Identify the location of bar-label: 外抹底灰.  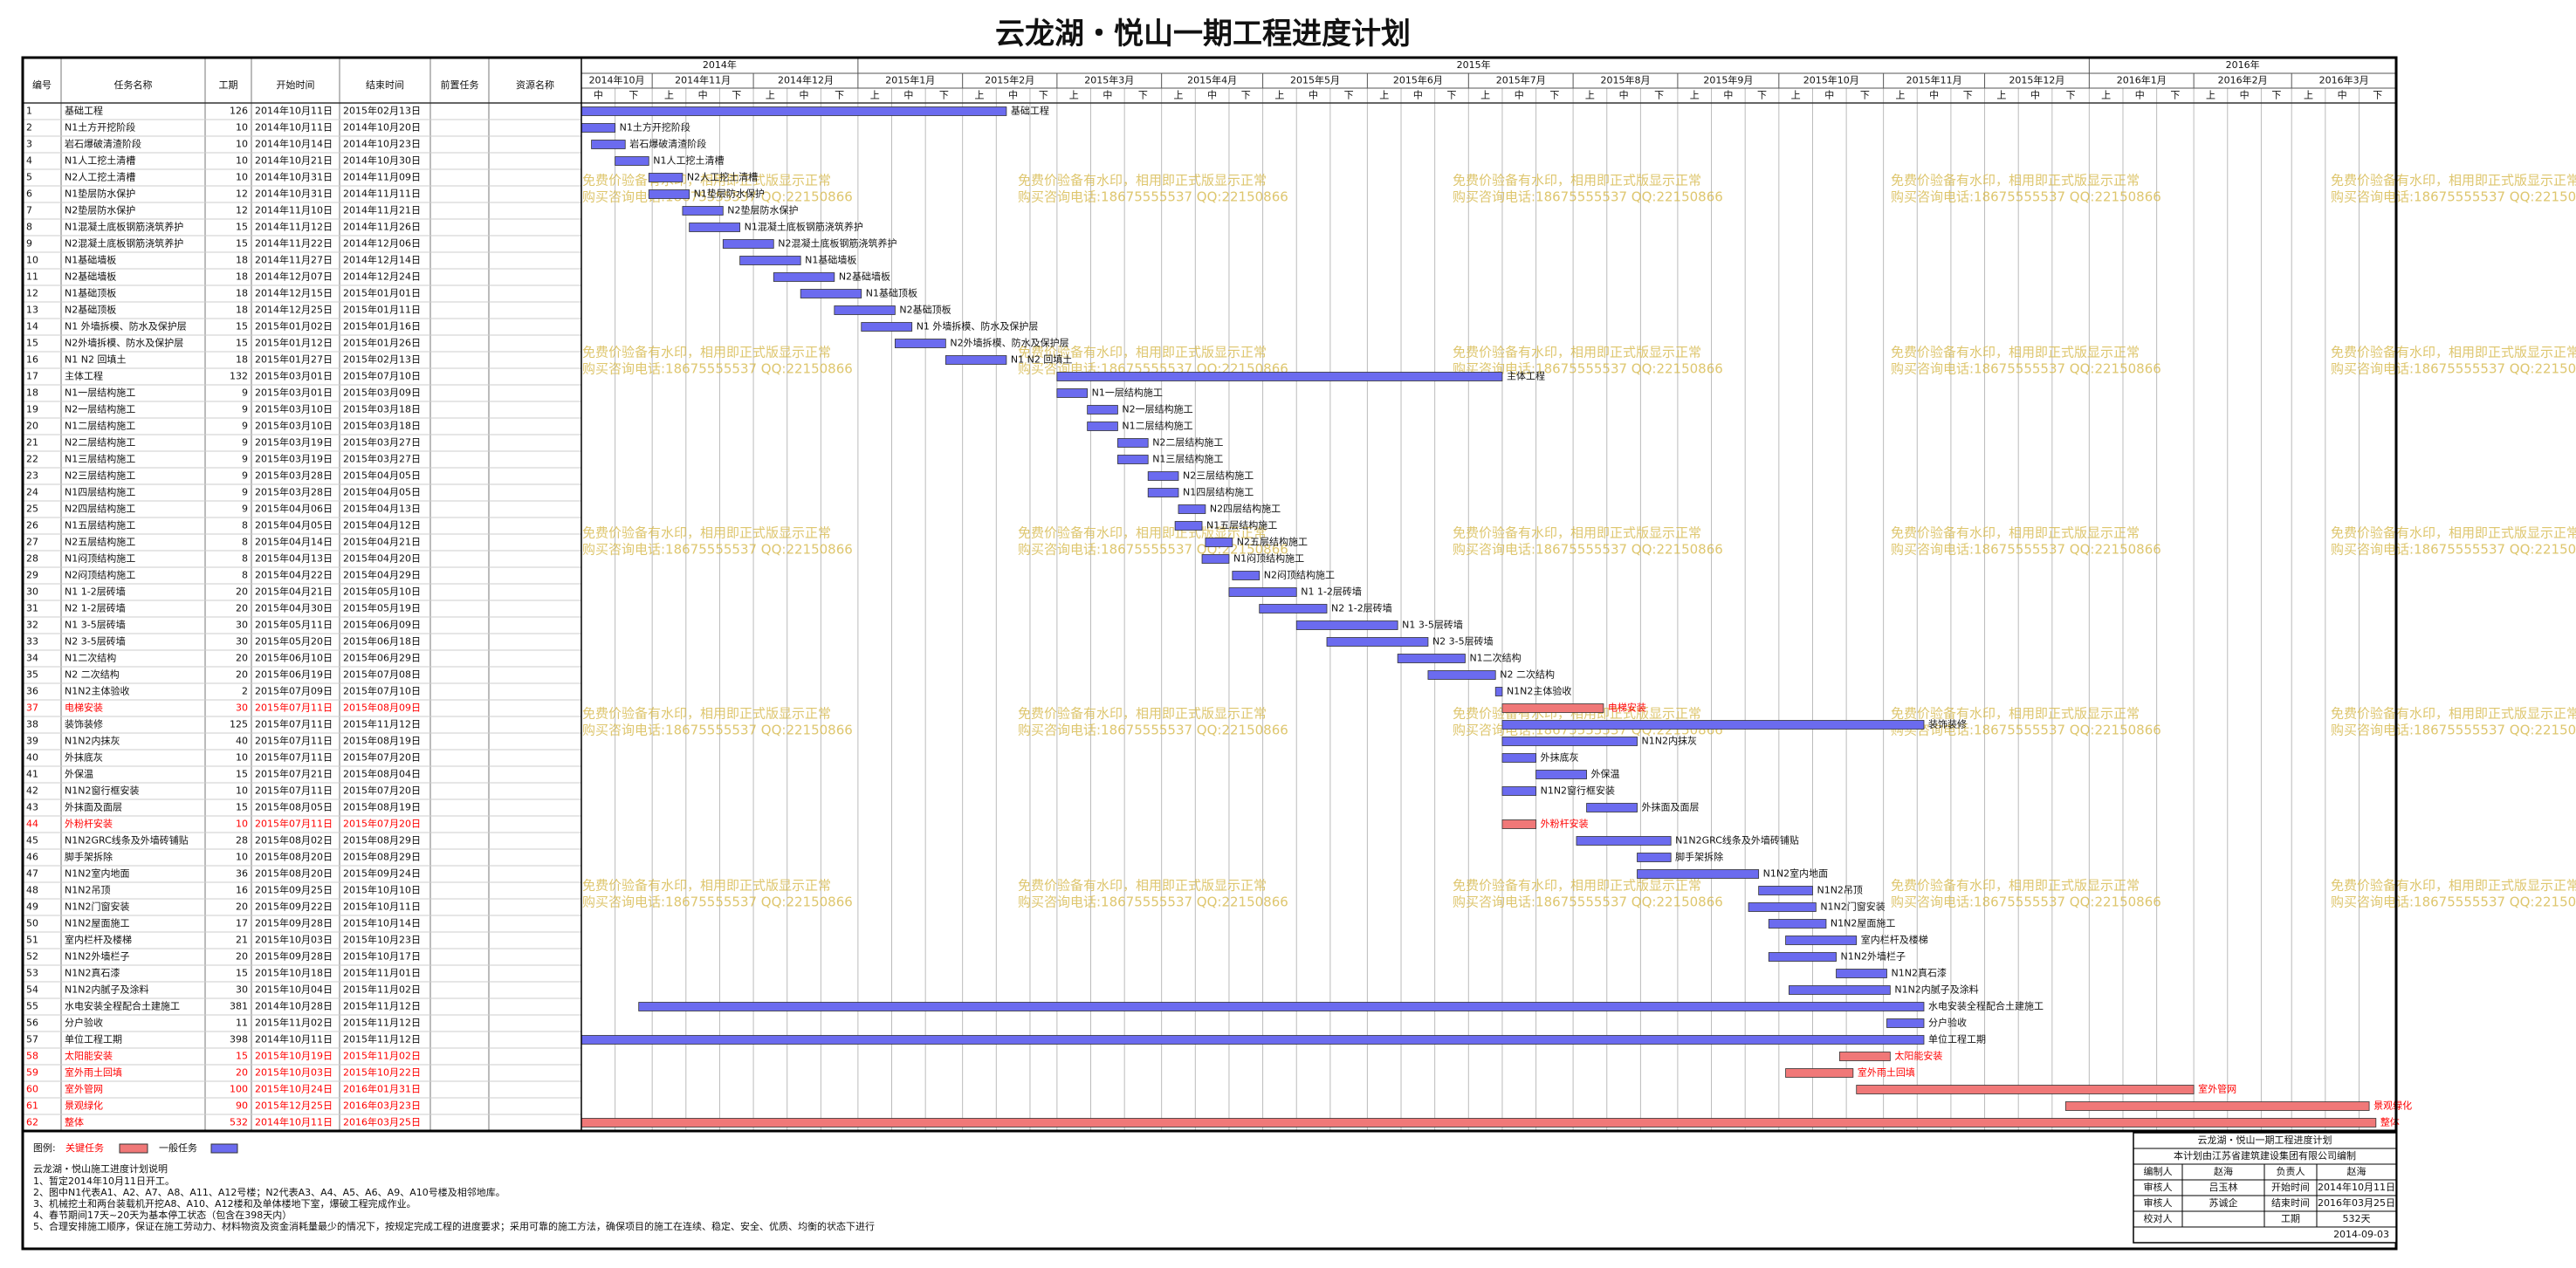
(1560, 757).